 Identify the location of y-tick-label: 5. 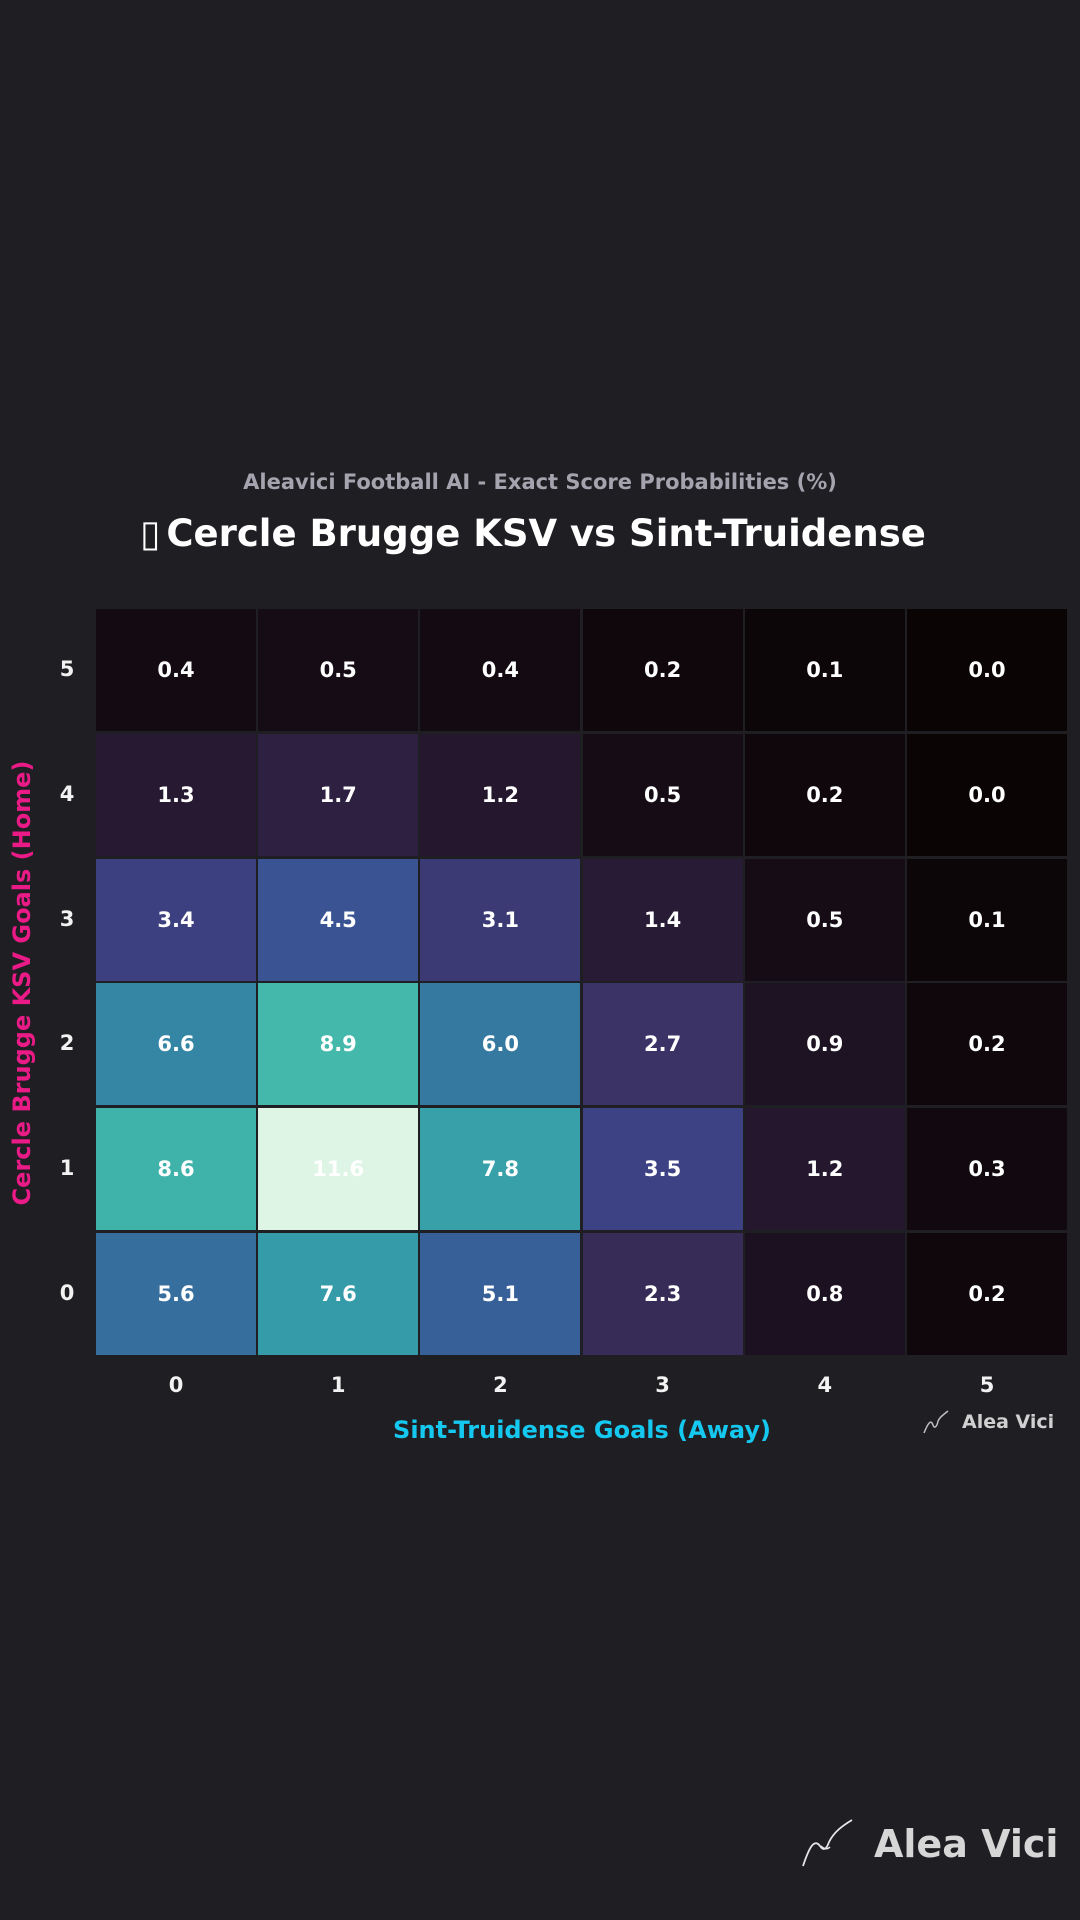
(67, 669).